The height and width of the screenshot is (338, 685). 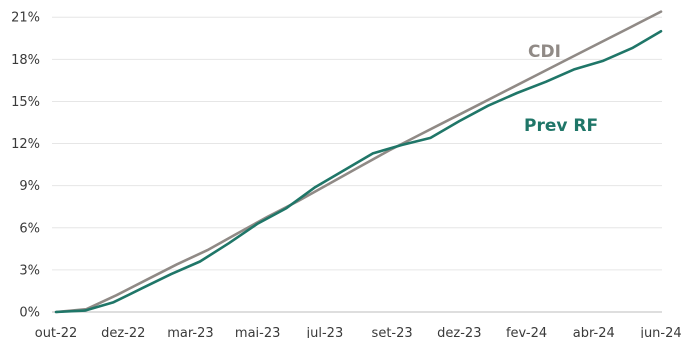 What do you see at coordinates (392, 332) in the screenshot?
I see `x-tick-label: set-23` at bounding box center [392, 332].